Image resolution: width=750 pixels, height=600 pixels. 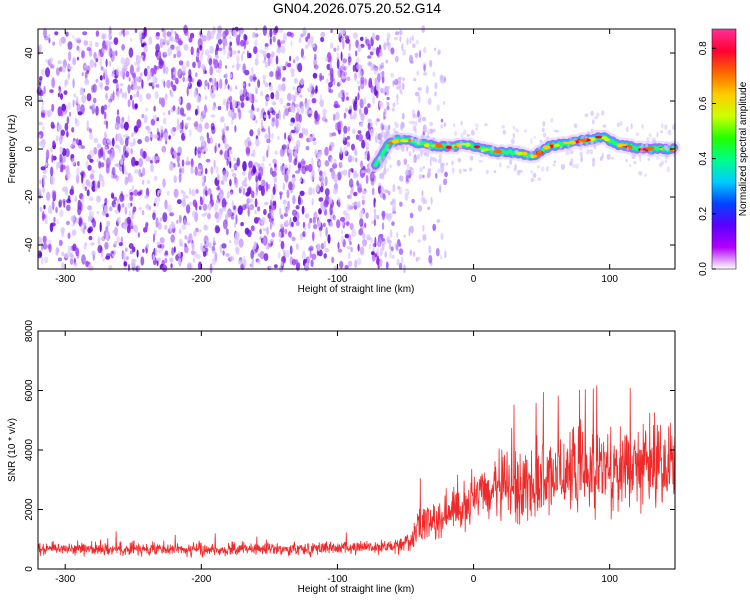 I want to click on snr-ytick-label: 0, so click(x=29, y=569).